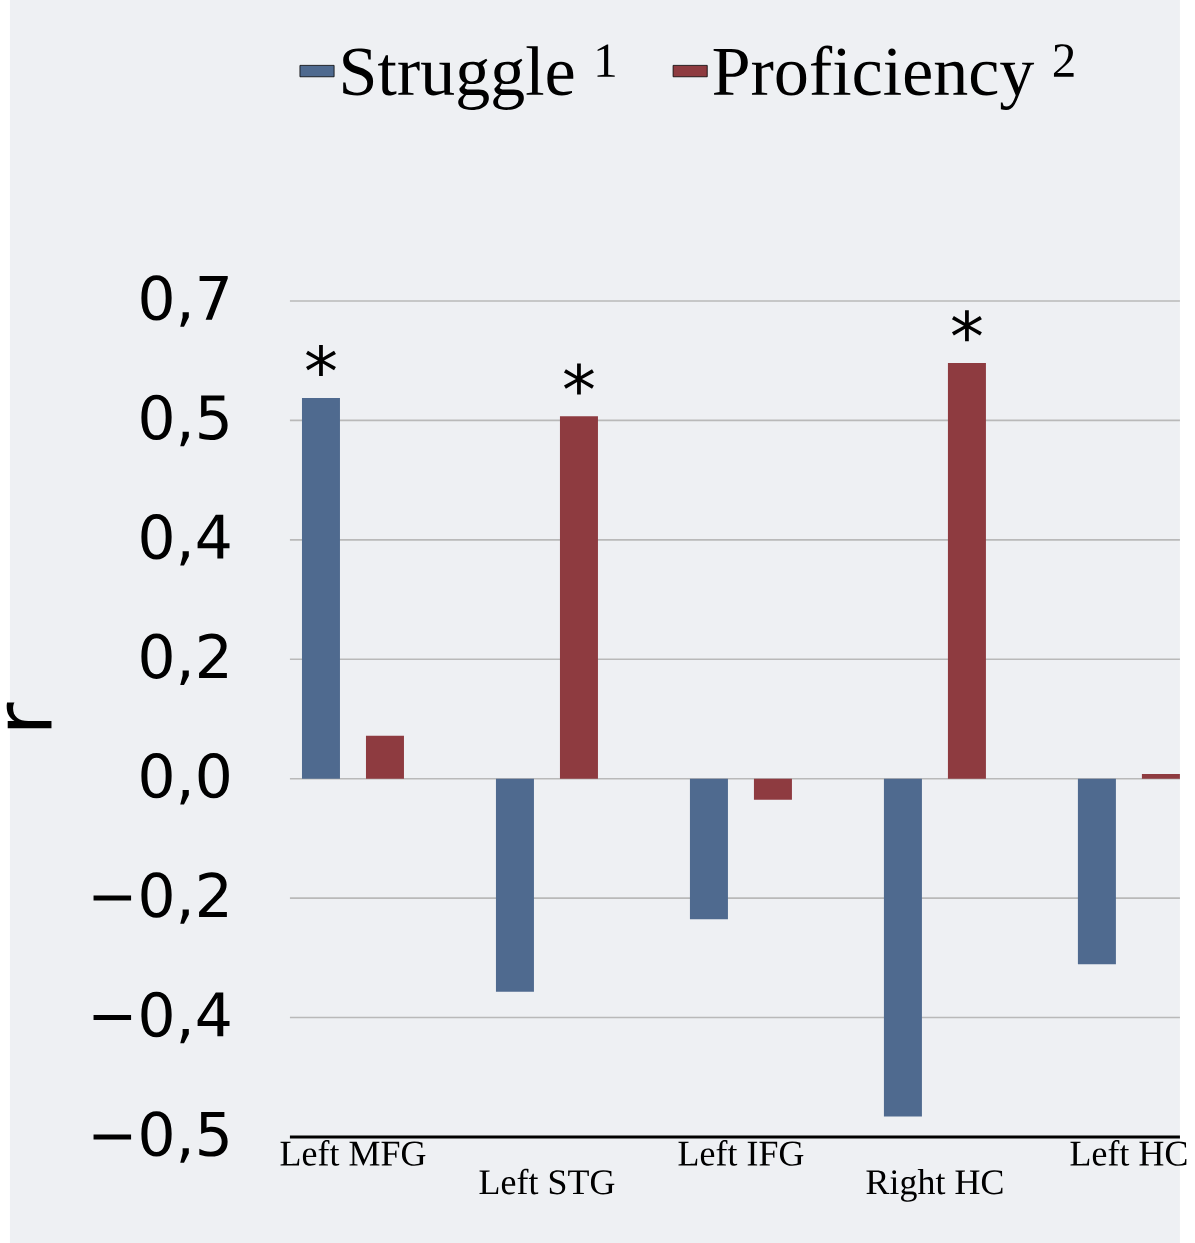 The height and width of the screenshot is (1243, 1195). What do you see at coordinates (547, 1181) in the screenshot?
I see `x-tick-label: Left STG` at bounding box center [547, 1181].